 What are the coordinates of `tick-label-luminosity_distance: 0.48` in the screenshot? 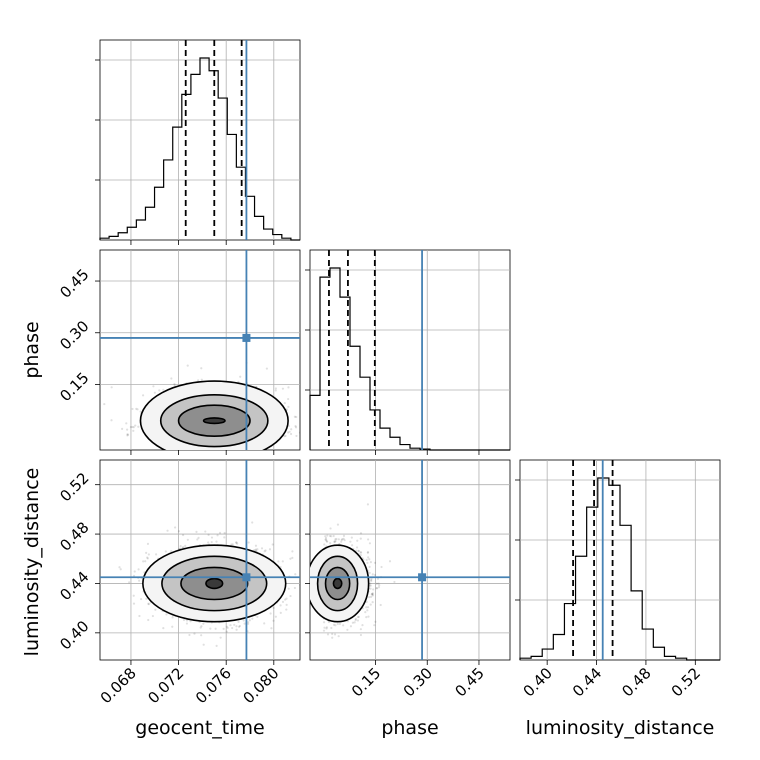 It's located at (74, 536).